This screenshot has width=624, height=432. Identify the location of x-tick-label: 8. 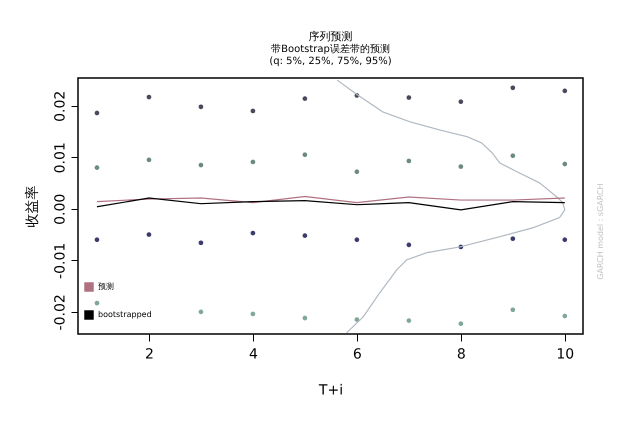
(461, 354).